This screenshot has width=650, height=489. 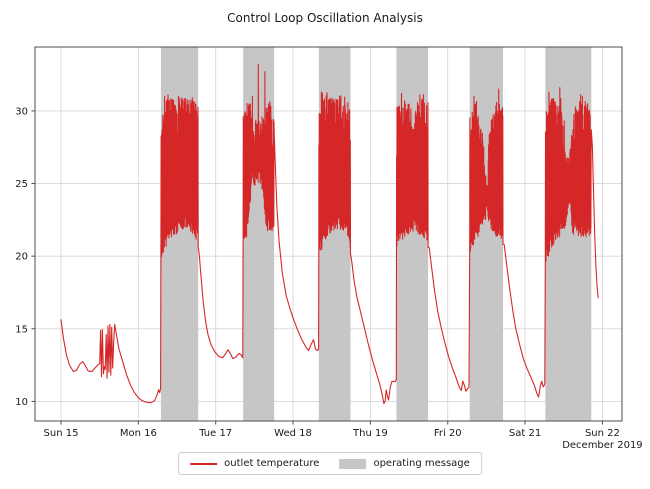 I want to click on legend-item-operating-message: operating message, so click(x=404, y=463).